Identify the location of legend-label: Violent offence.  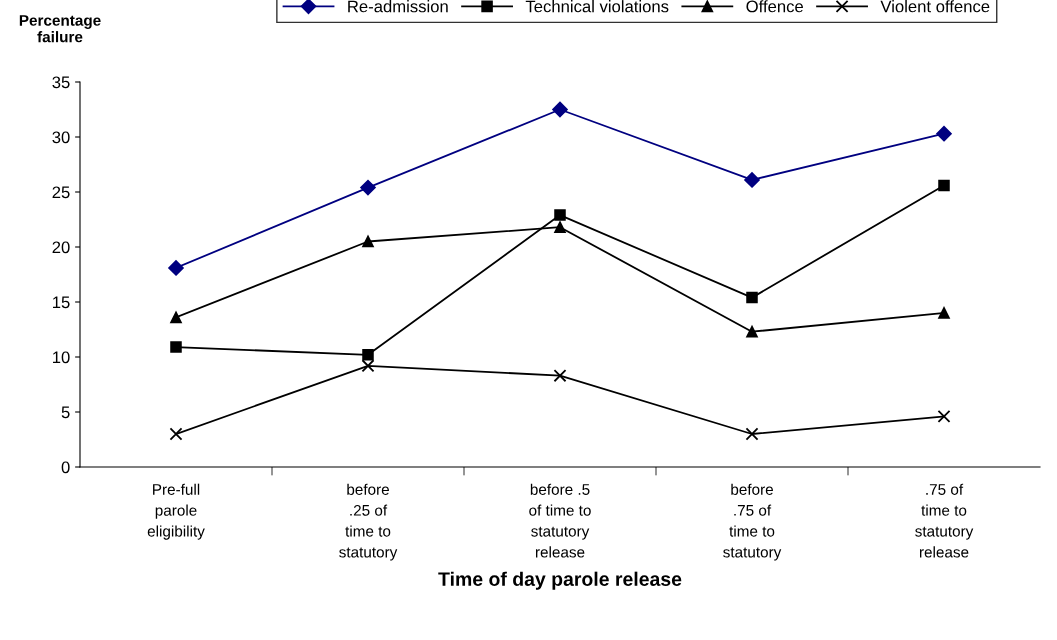
(935, 6).